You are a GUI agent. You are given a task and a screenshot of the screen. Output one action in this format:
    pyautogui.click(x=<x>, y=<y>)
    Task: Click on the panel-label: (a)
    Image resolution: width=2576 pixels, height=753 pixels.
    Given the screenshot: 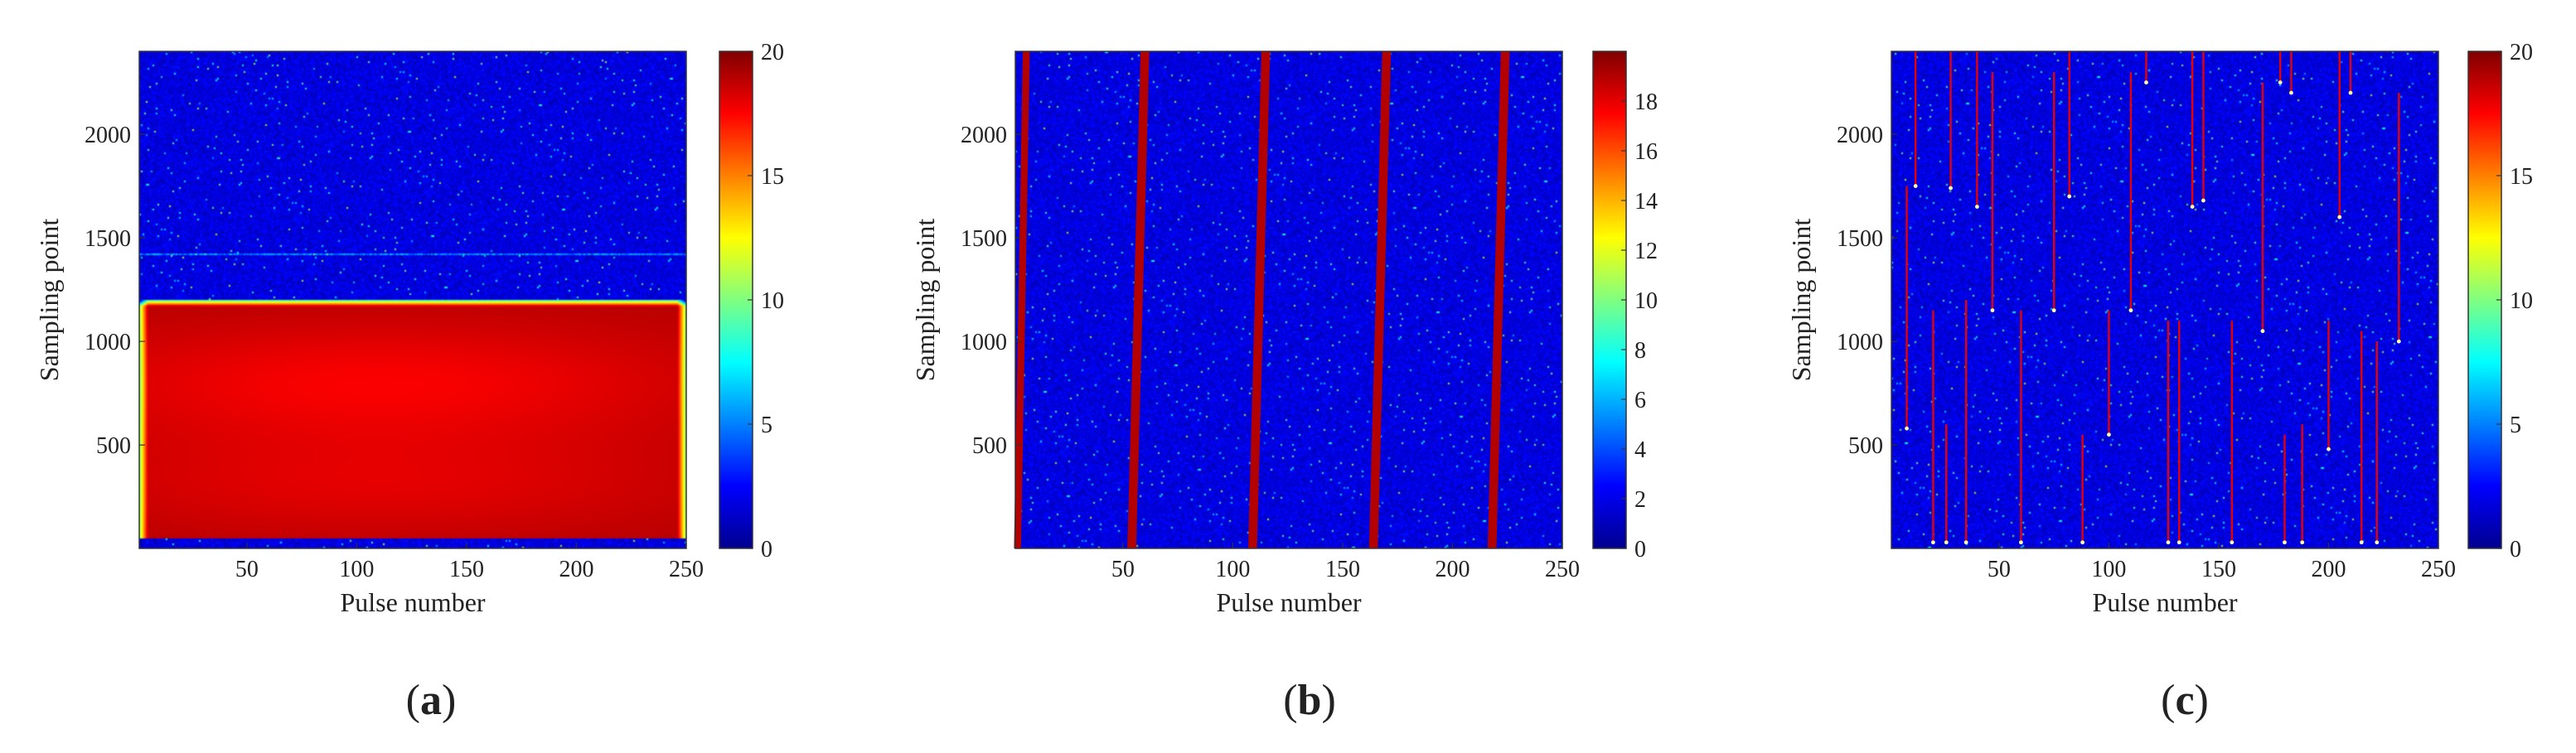 What is the action you would take?
    pyautogui.click(x=431, y=701)
    